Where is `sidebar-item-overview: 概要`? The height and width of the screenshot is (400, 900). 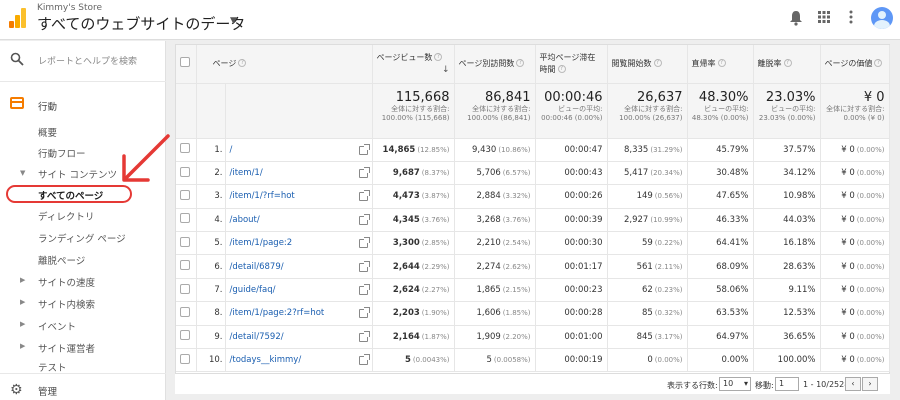
sidebar-item-overview: 概要 is located at coordinates (48, 133).